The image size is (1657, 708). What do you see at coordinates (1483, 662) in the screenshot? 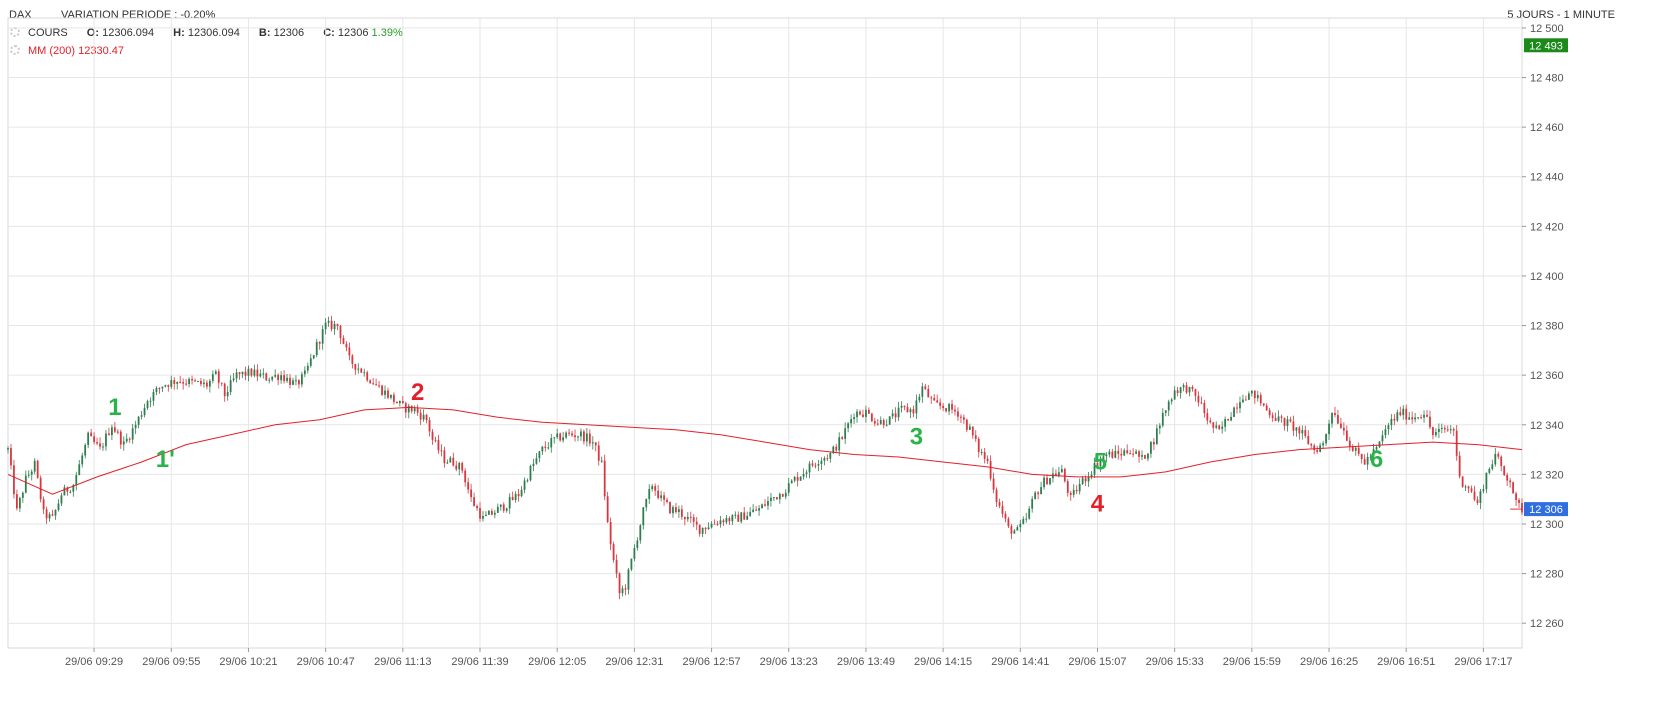
I see `x-tick-label: 29/06 17:17` at bounding box center [1483, 662].